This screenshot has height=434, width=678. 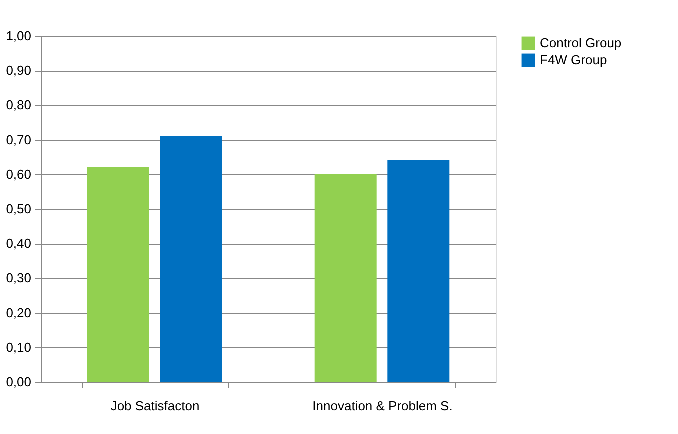 I want to click on y-tick-label: 1,00, so click(x=19, y=36).